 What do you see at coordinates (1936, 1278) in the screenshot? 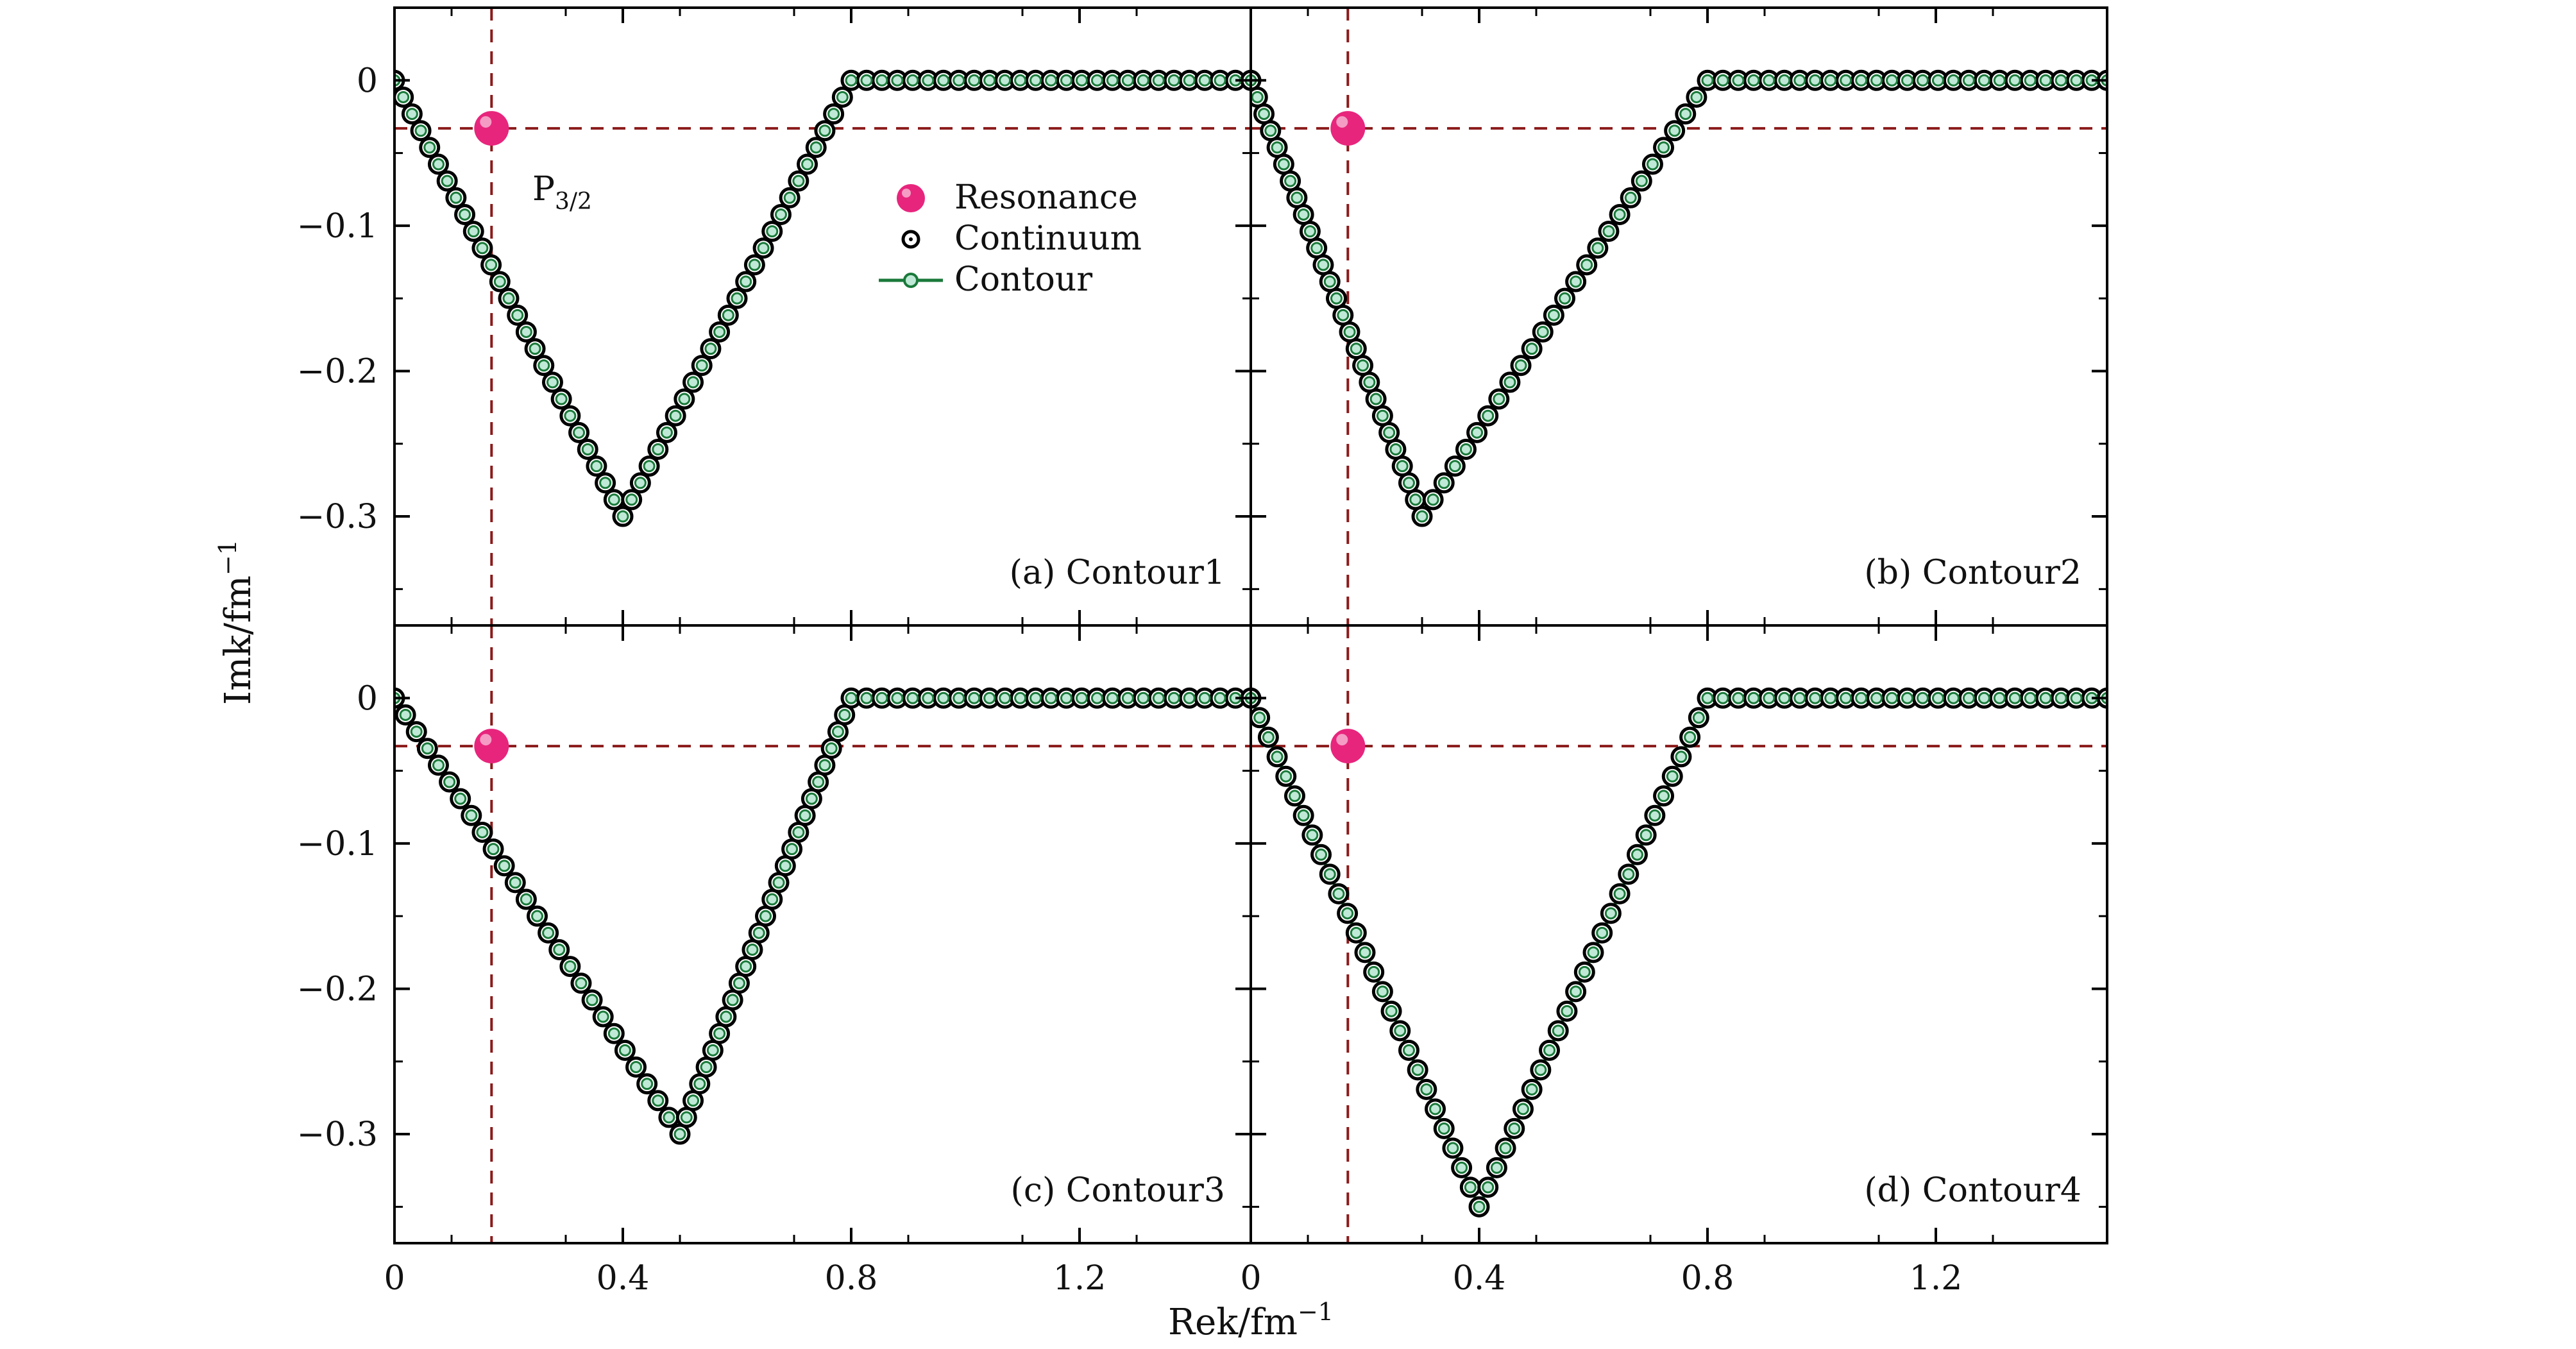
I see `x-tick-label: 1.2` at bounding box center [1936, 1278].